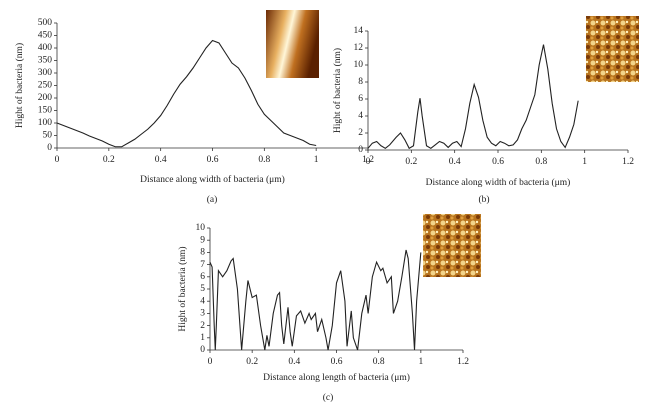  What do you see at coordinates (45, 98) in the screenshot?
I see `y-tick-label: 200` at bounding box center [45, 98].